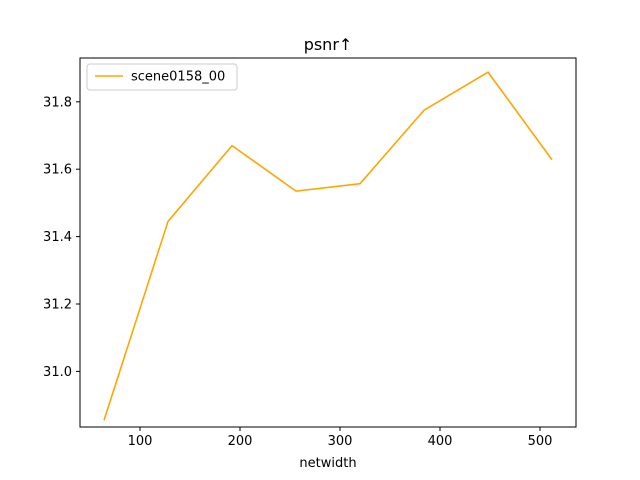 Image resolution: width=640 pixels, height=480 pixels. What do you see at coordinates (57, 237) in the screenshot?
I see `y-tick-label: 31.4` at bounding box center [57, 237].